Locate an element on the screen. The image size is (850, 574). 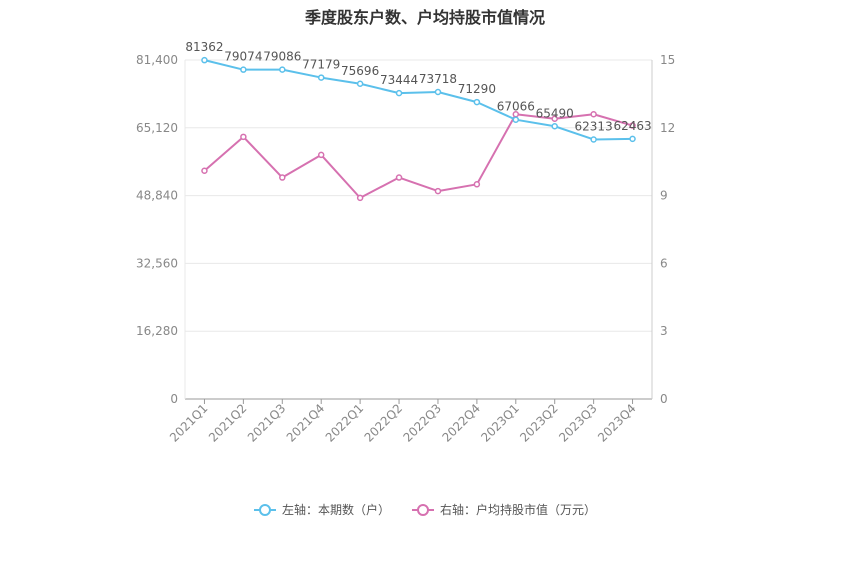
left-tick-label: 16,280 is located at coordinates (157, 331).